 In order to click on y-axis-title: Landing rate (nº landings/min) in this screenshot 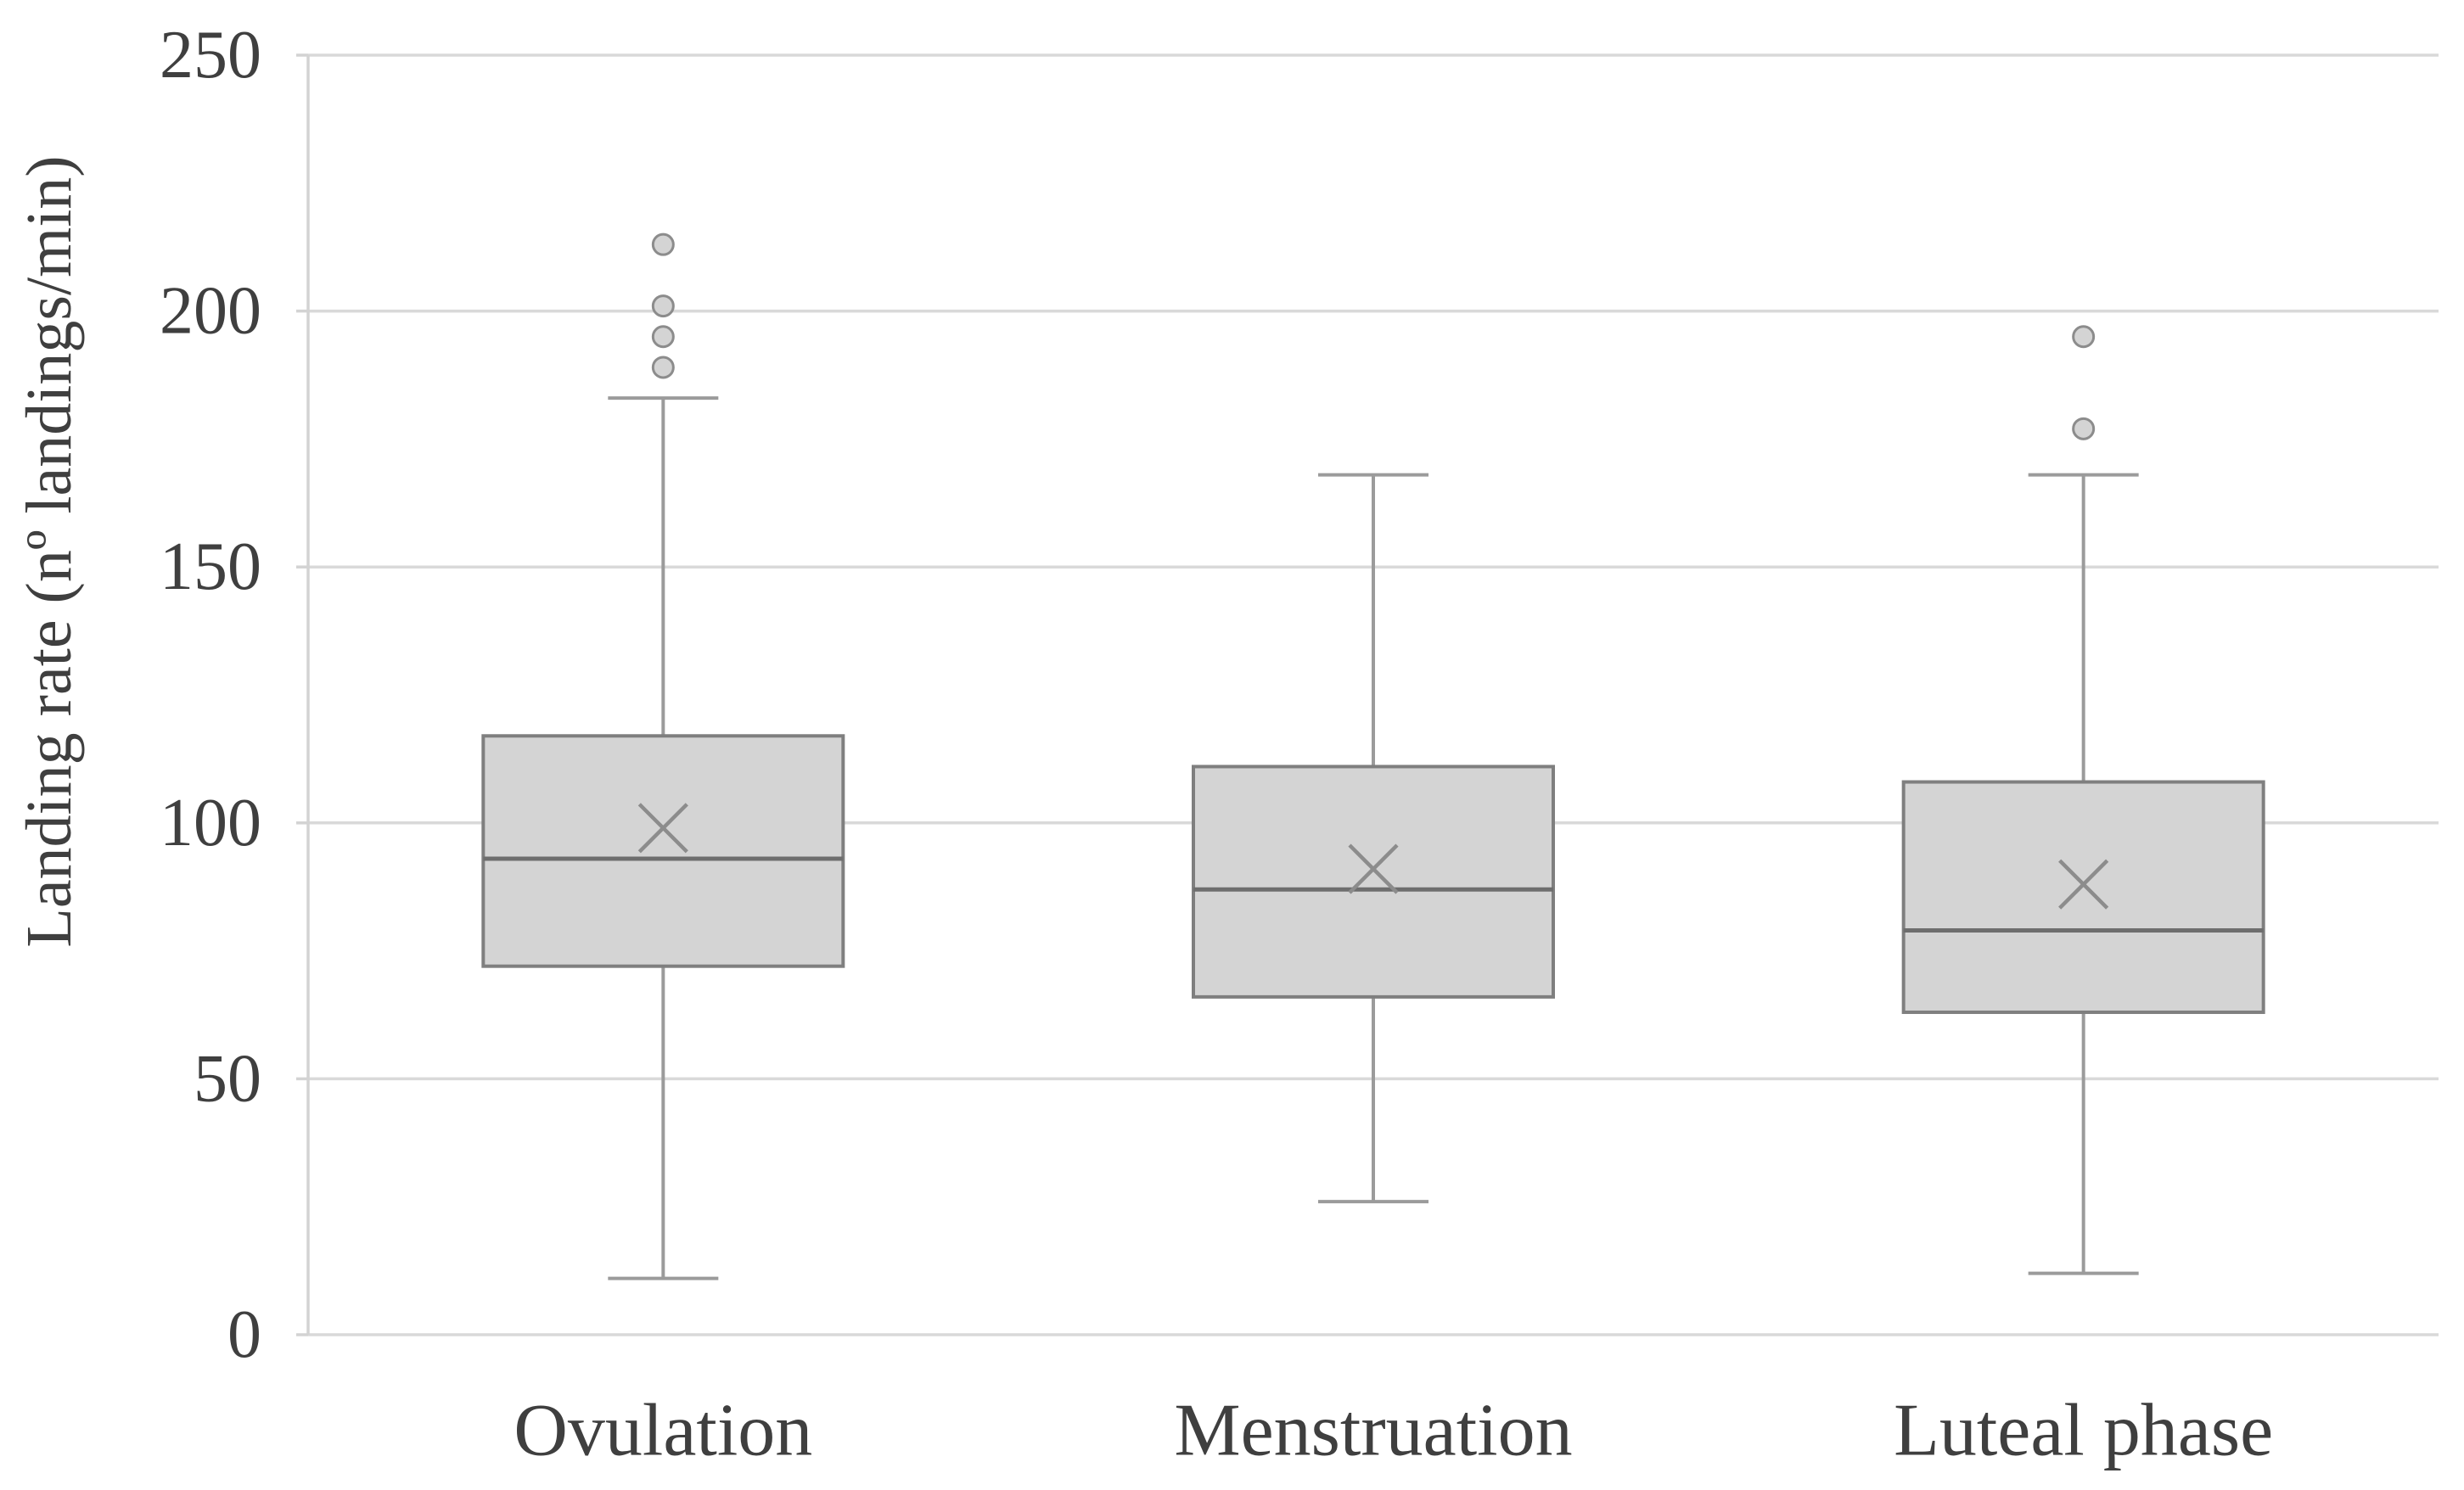, I will do `click(49, 551)`.